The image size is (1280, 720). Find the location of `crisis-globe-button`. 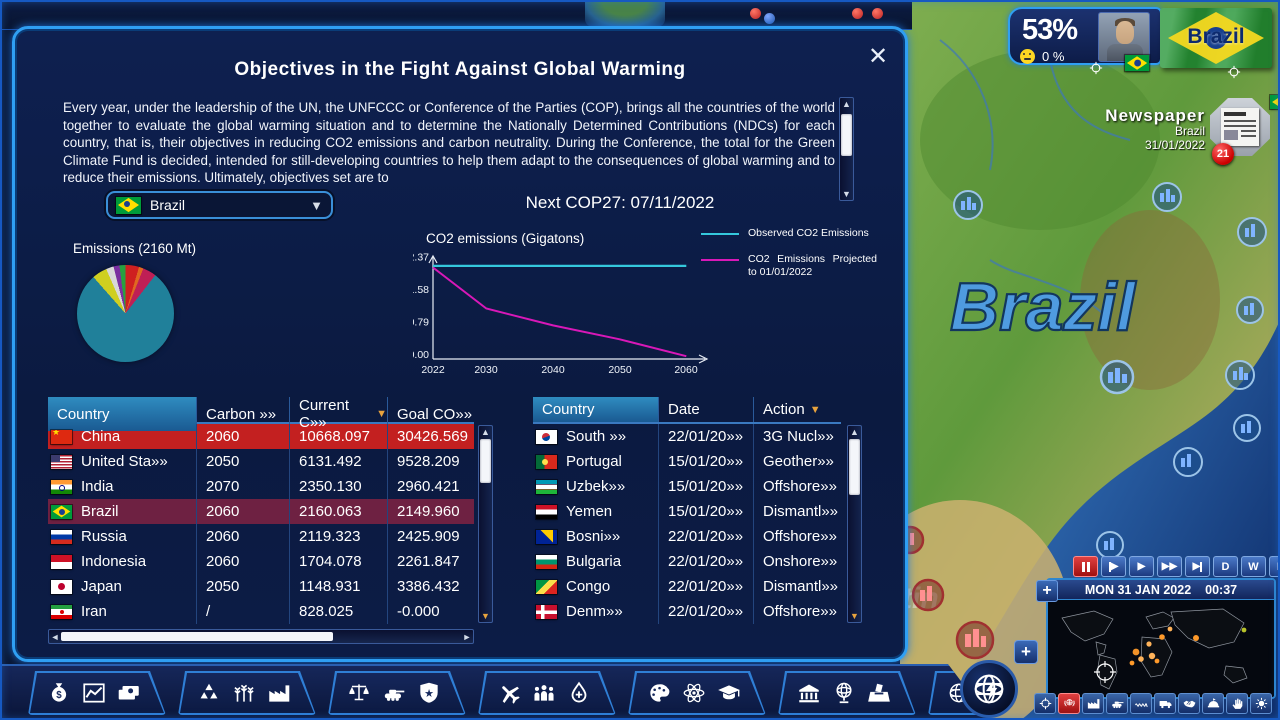

crisis-globe-button is located at coordinates (989, 689).